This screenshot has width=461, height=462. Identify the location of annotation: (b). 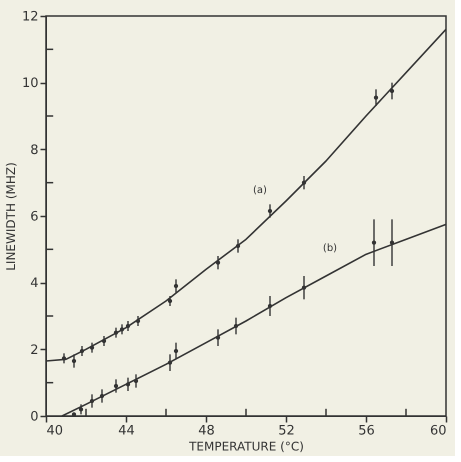
(330, 248).